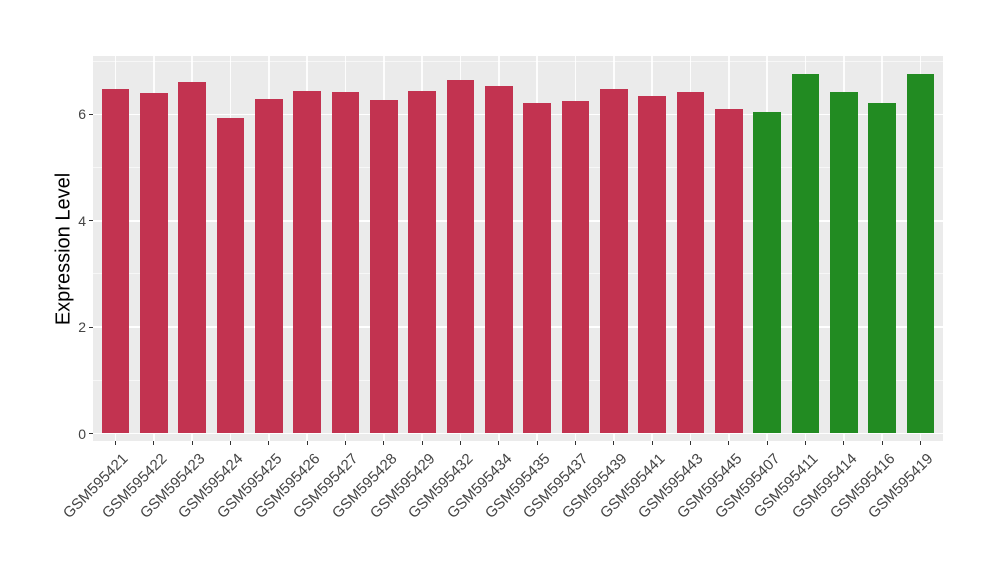 Image resolution: width=1000 pixels, height=580 pixels. What do you see at coordinates (82, 433) in the screenshot?
I see `y-tick-label: 0` at bounding box center [82, 433].